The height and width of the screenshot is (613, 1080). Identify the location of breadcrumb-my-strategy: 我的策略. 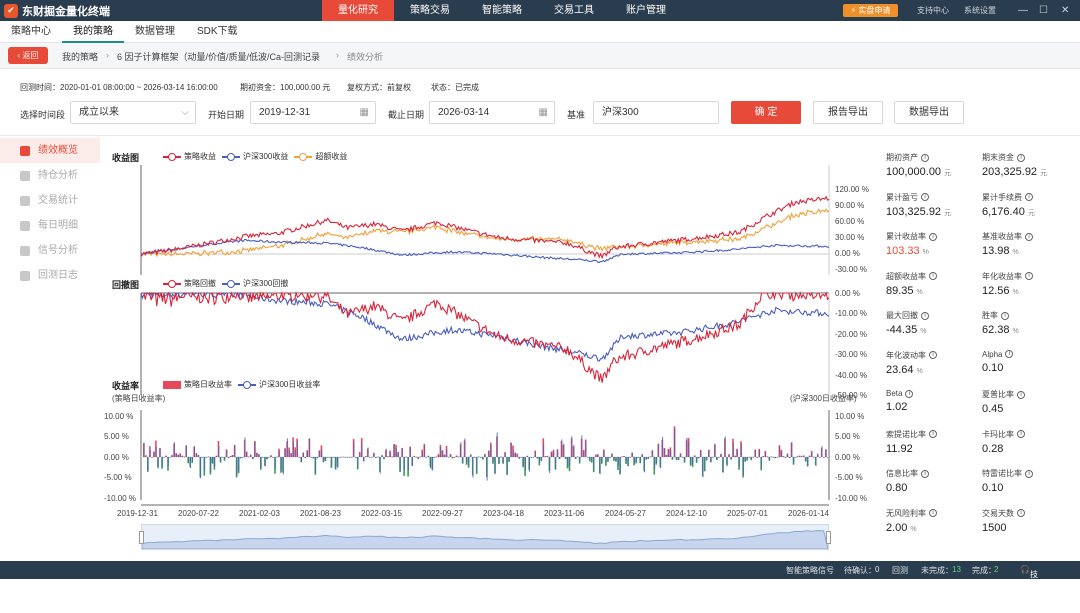
(80, 57).